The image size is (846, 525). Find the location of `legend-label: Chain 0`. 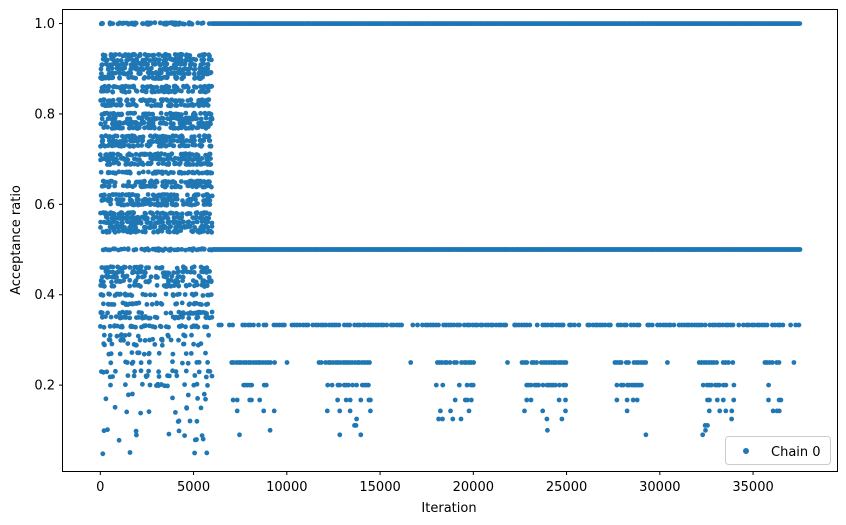

legend-label: Chain 0 is located at coordinates (796, 452).